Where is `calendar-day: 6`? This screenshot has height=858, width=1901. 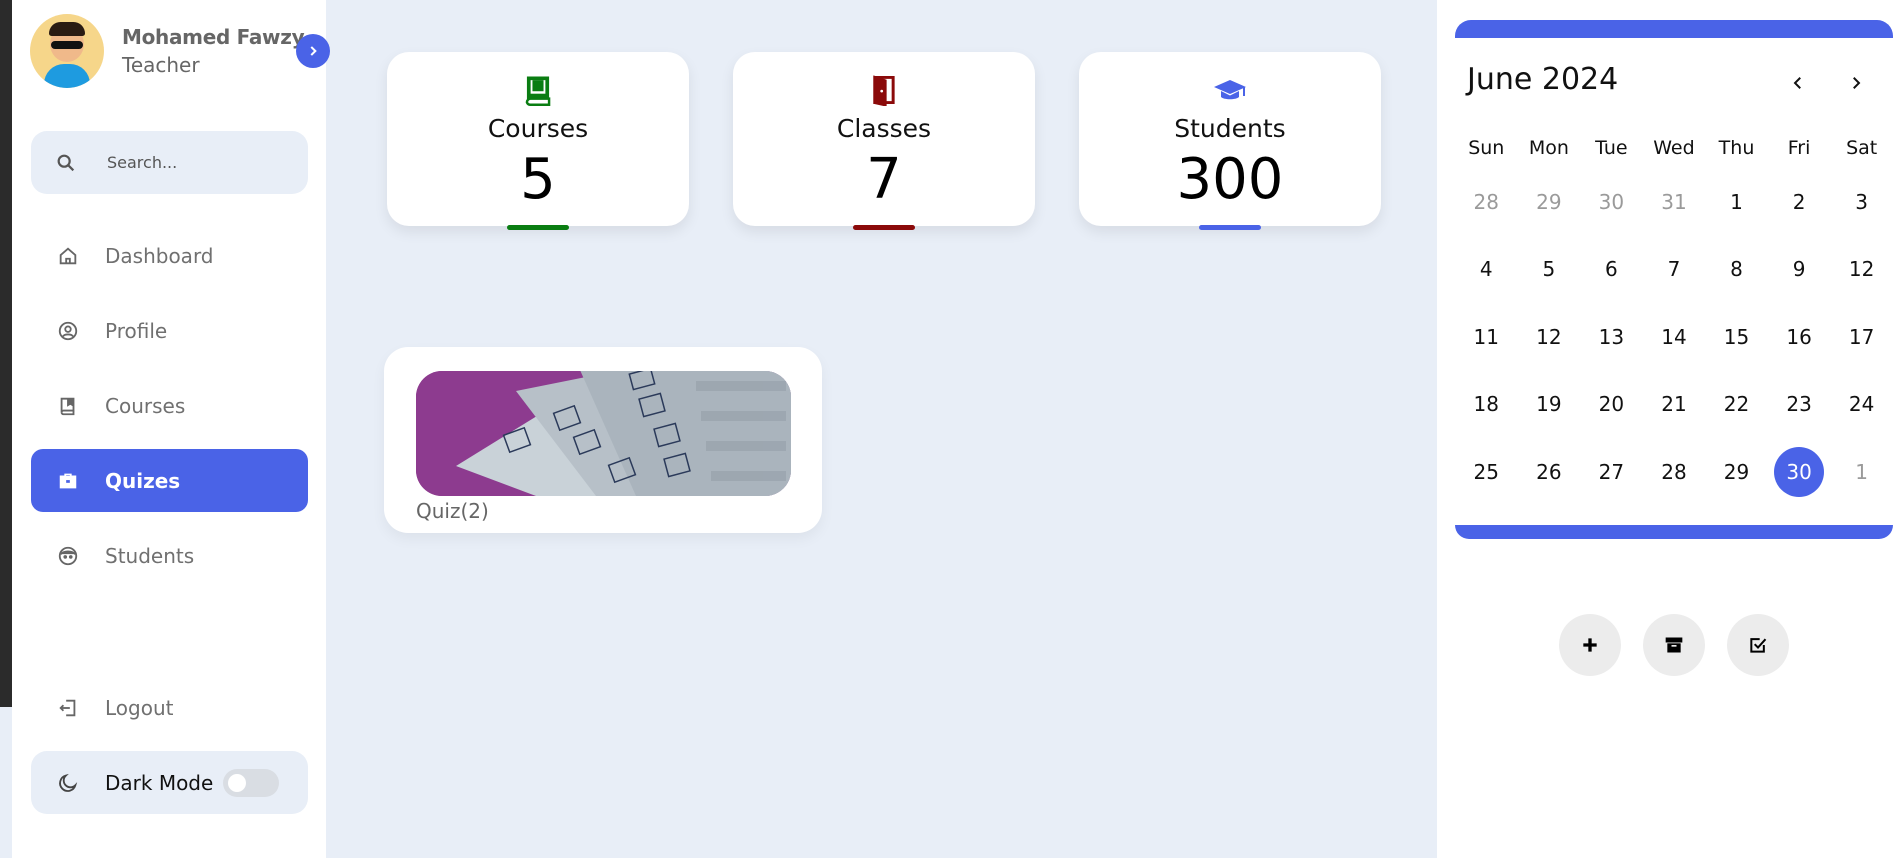 calendar-day: 6 is located at coordinates (1611, 269).